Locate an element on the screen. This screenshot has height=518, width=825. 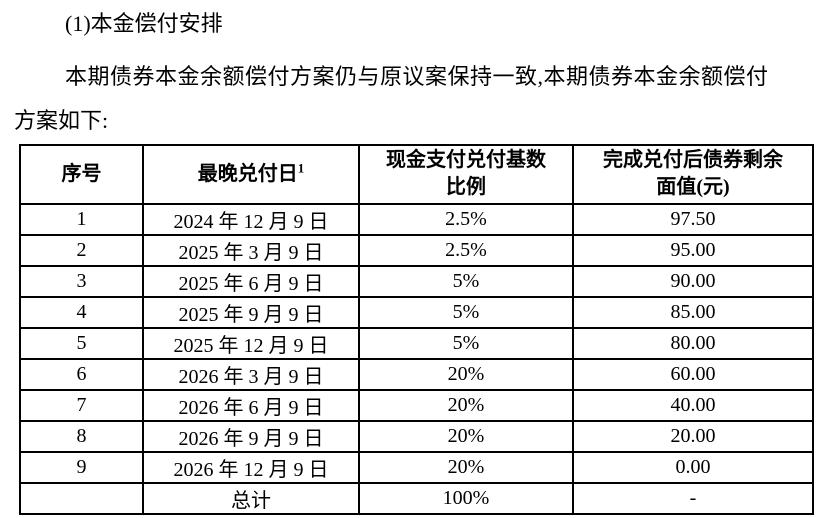
header-date-label: 最晚兑付日1 is located at coordinates (251, 174).